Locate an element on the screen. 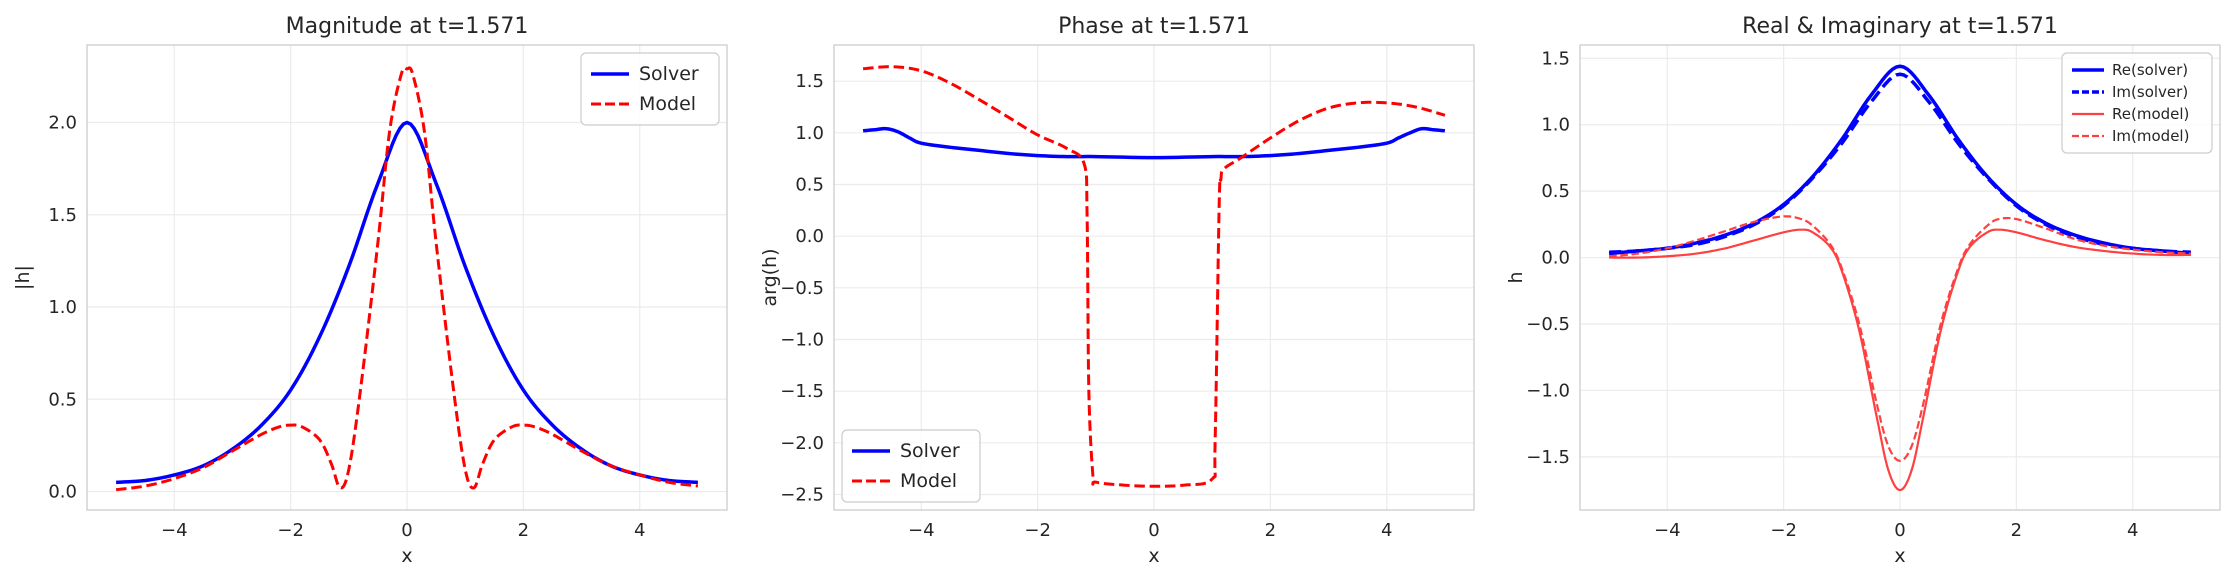  y-axis-label: arg(h) is located at coordinates (770, 277).